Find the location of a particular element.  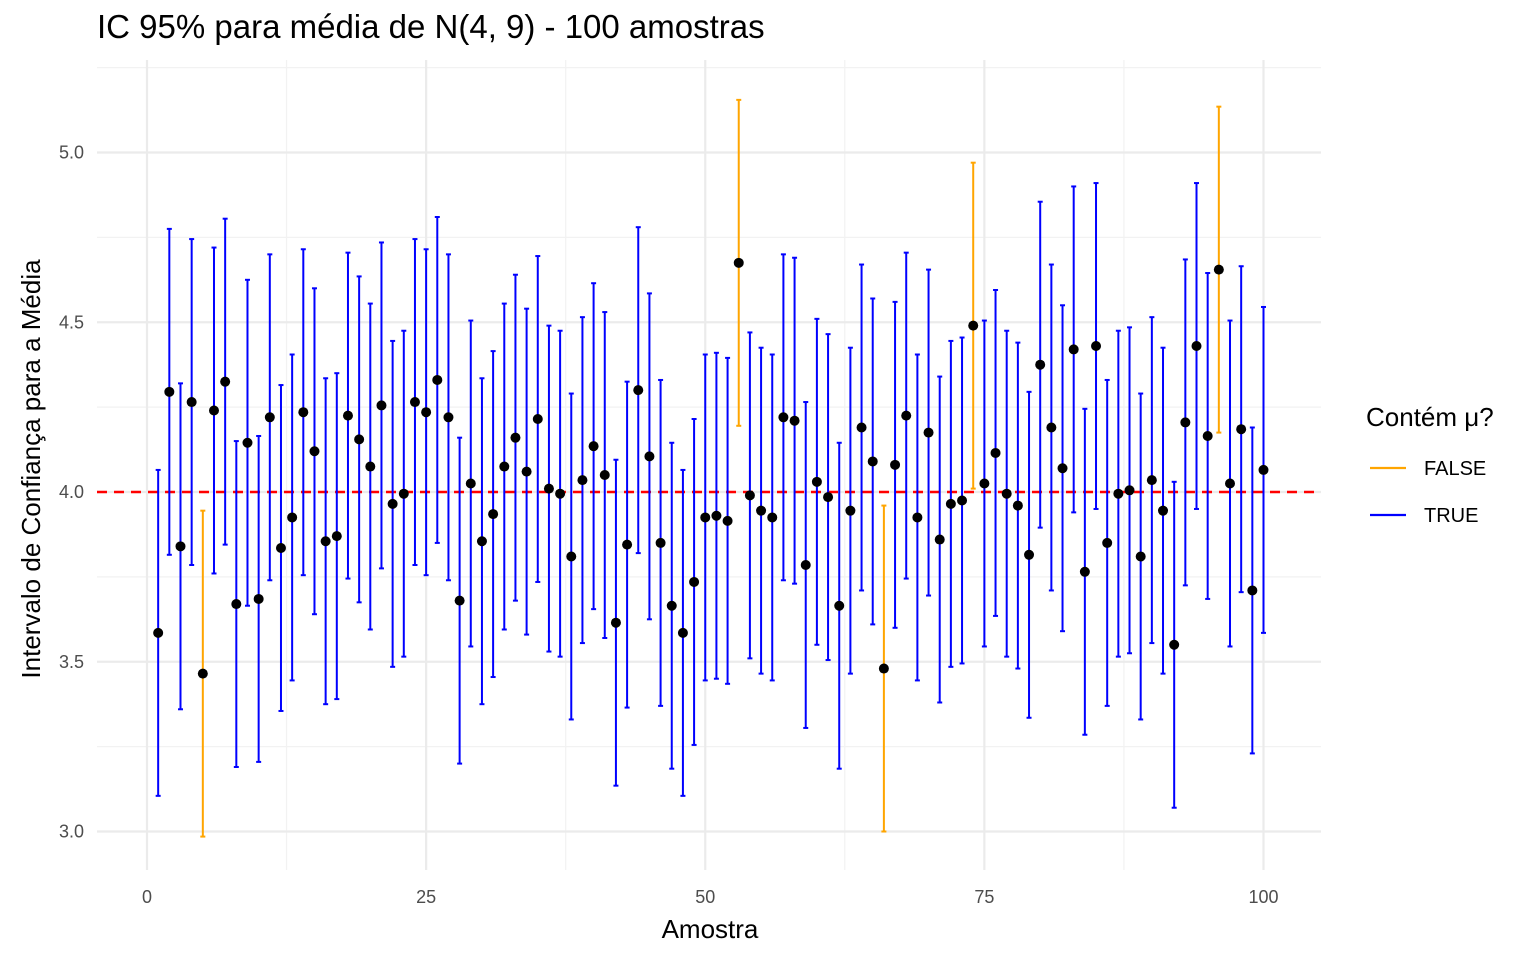

x-tick-label: 25 is located at coordinates (426, 897).